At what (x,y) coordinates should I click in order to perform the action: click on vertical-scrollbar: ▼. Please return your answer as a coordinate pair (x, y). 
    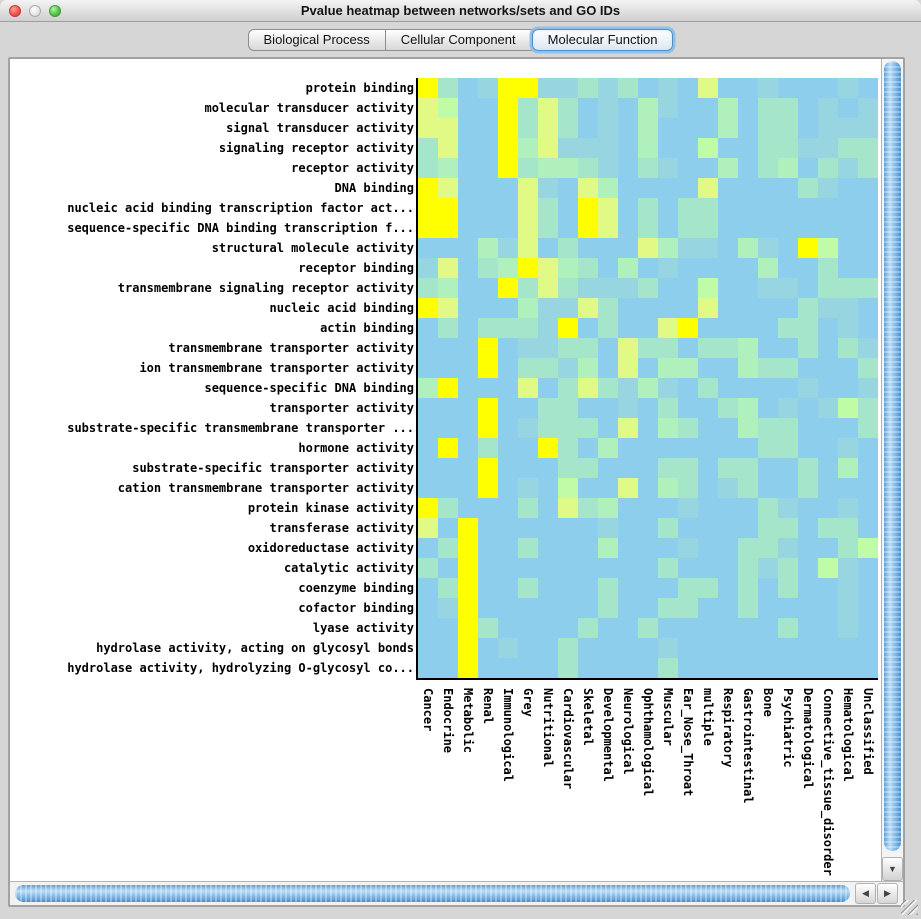
    Looking at the image, I should click on (892, 470).